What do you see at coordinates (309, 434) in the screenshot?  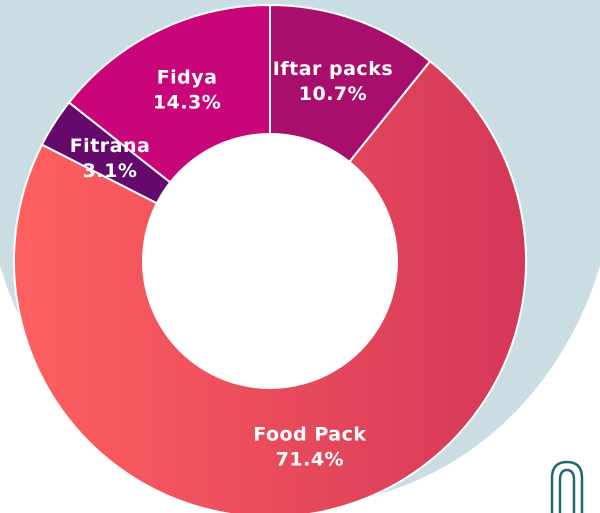 I see `slice-name: Food Pack` at bounding box center [309, 434].